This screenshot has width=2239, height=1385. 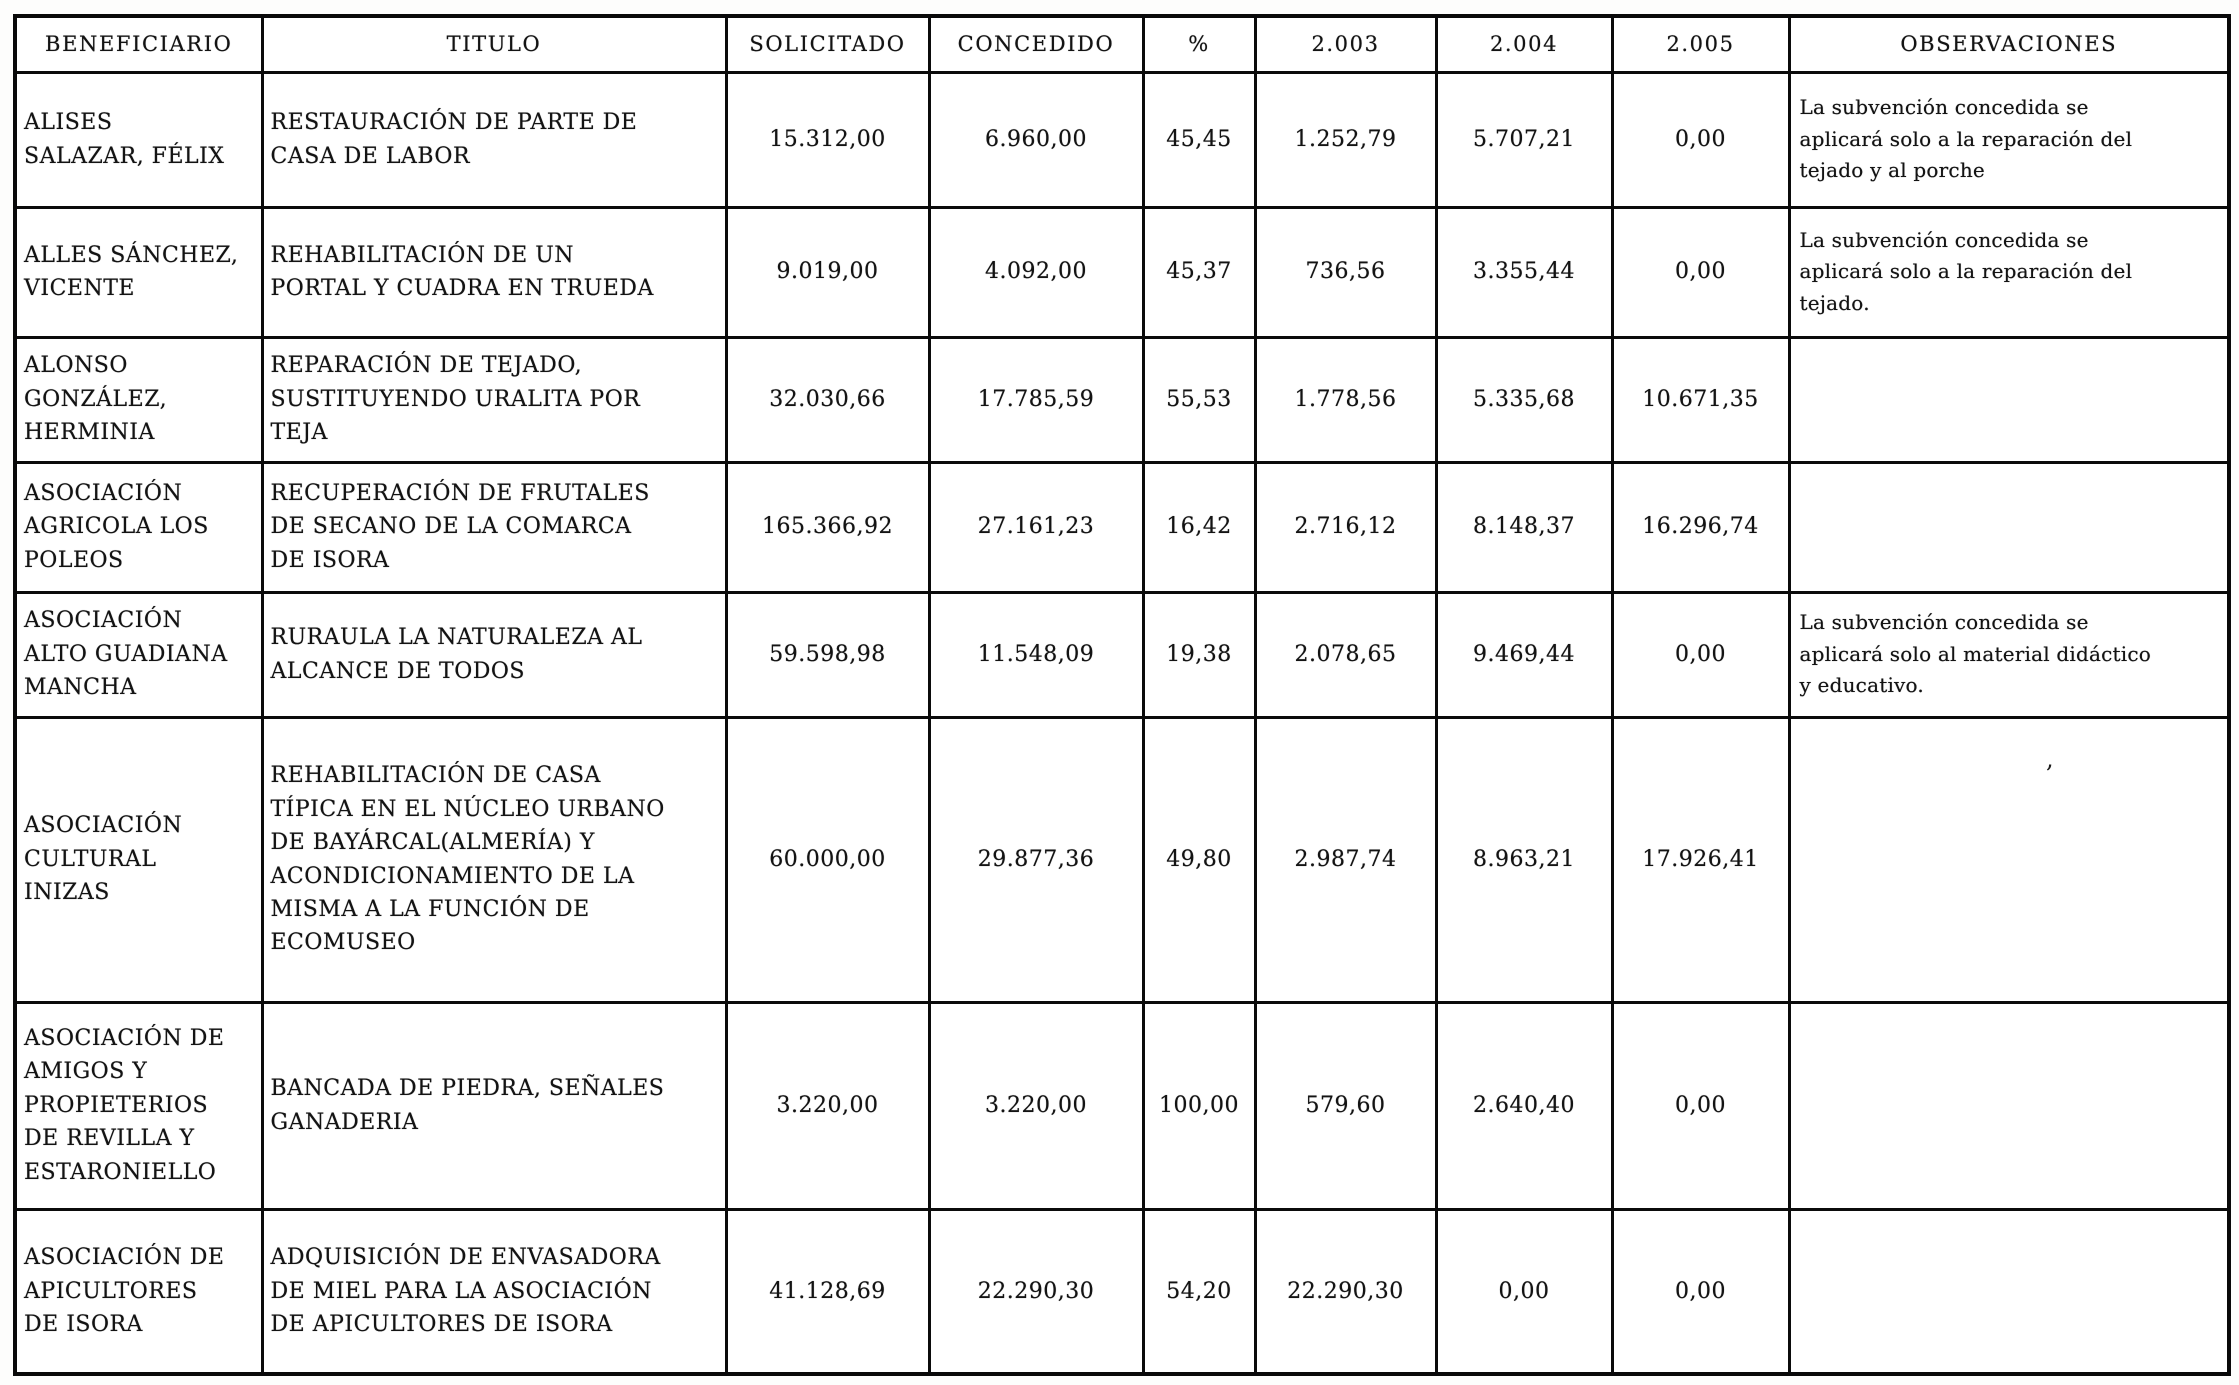 I want to click on cell-2003: 2.716,12, so click(x=1345, y=527).